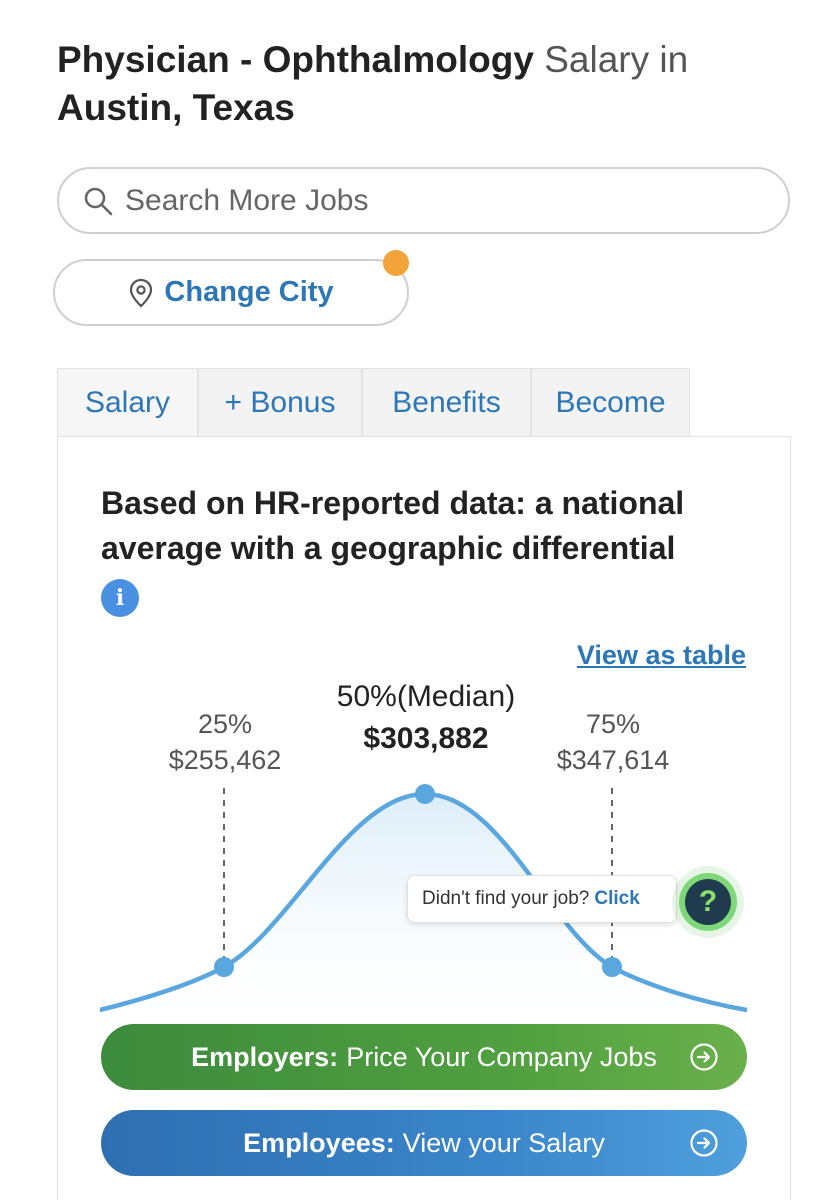 This screenshot has height=1200, width=821. I want to click on title-connector: Salary in, so click(616, 59).